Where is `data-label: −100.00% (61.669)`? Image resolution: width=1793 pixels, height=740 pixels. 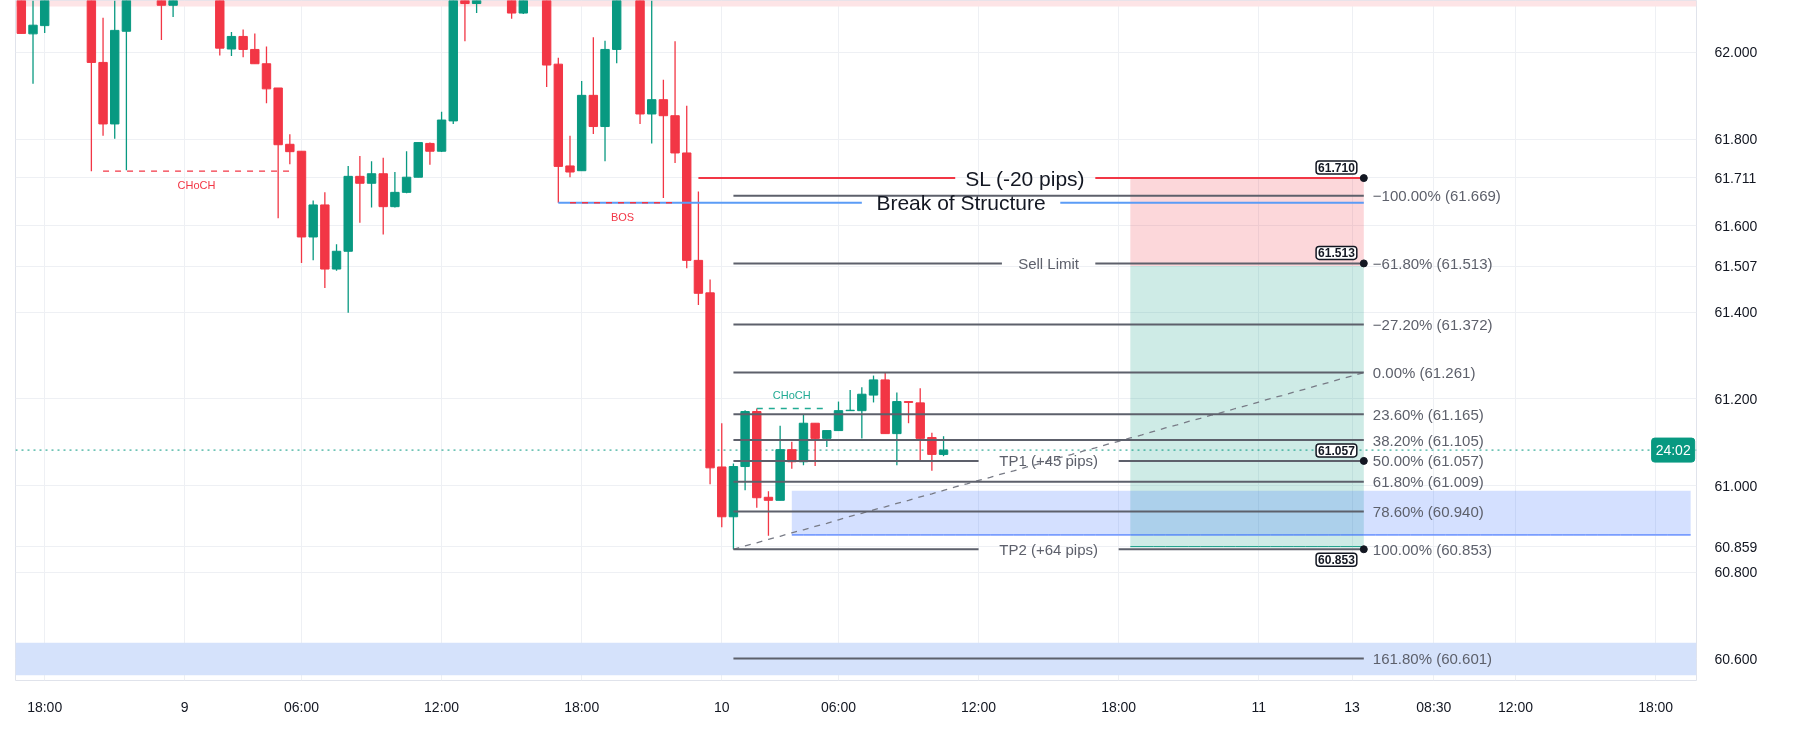 data-label: −100.00% (61.669) is located at coordinates (1436, 196).